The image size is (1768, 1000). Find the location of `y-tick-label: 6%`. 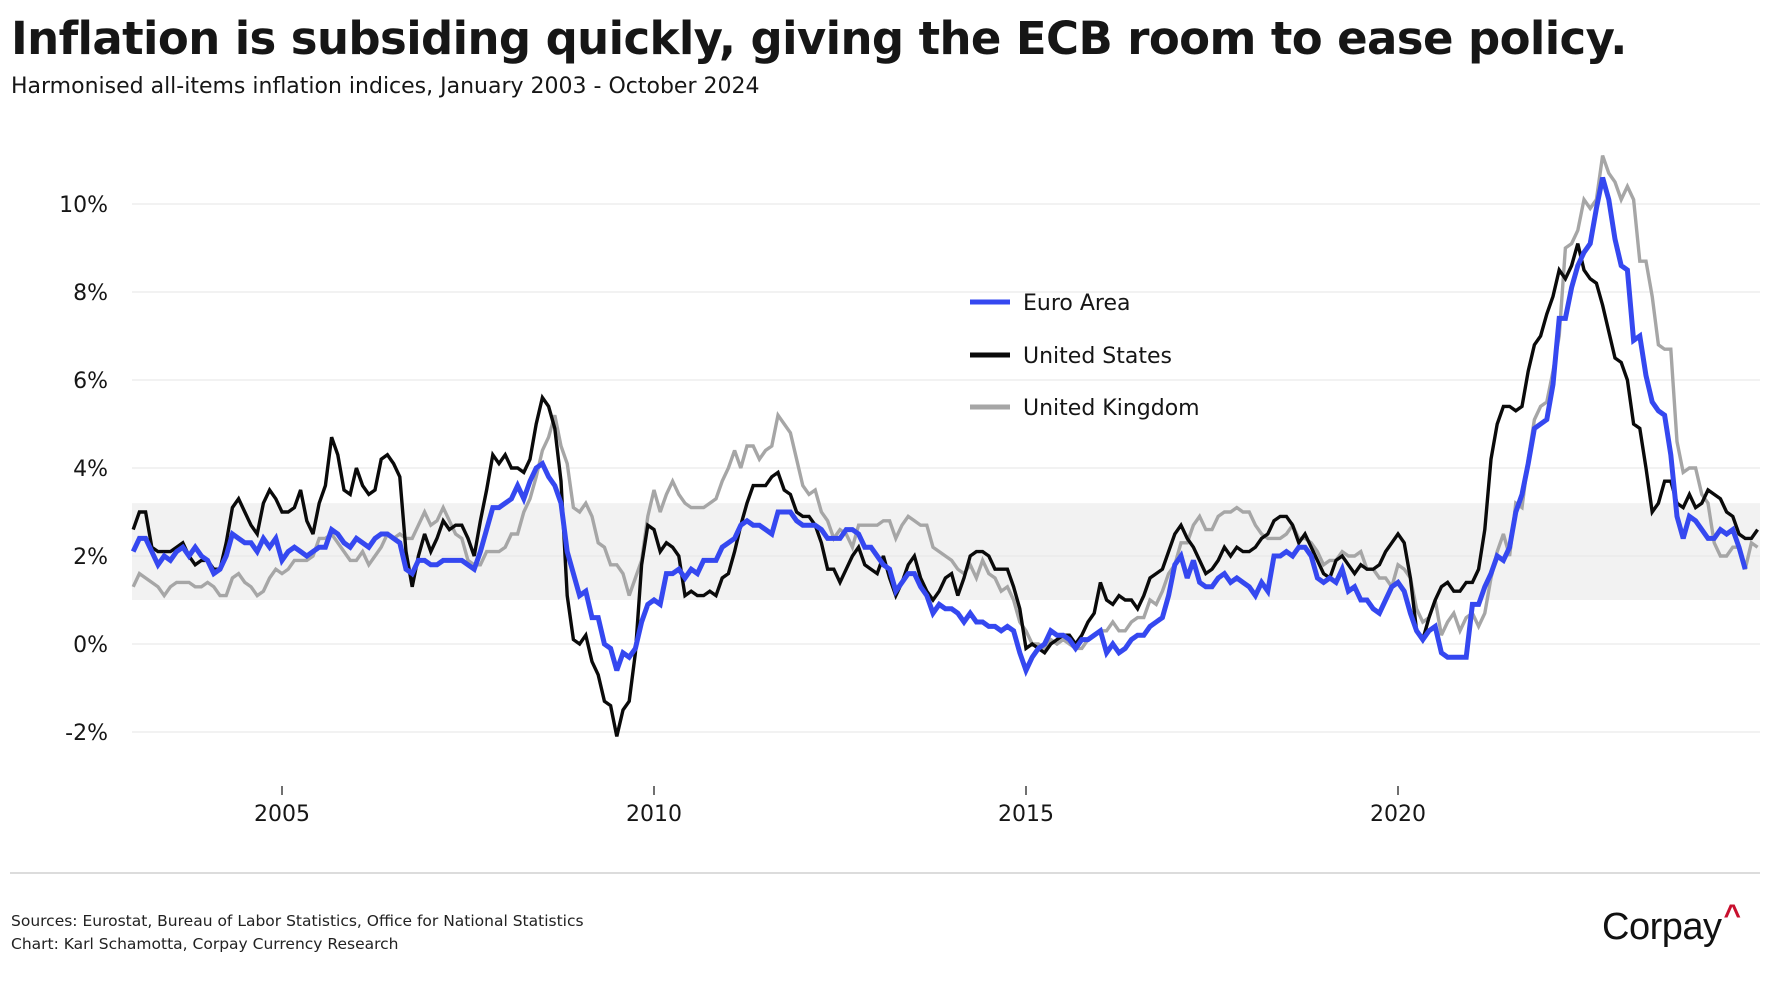

y-tick-label: 6% is located at coordinates (90, 381).